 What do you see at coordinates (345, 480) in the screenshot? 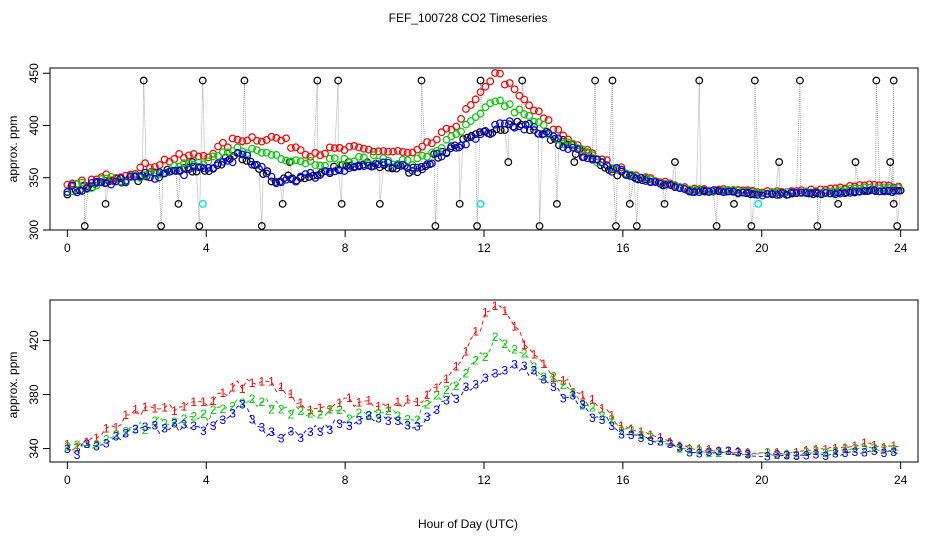
I see `x-tick-label: 8` at bounding box center [345, 480].